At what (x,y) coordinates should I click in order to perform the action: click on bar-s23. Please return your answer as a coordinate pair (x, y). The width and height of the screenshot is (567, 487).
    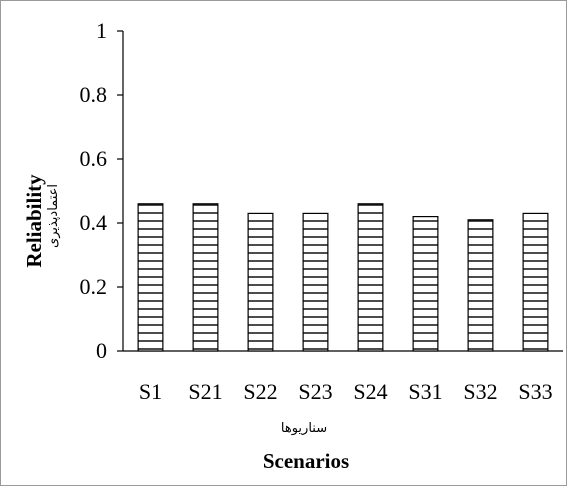
    Looking at the image, I should click on (315, 282).